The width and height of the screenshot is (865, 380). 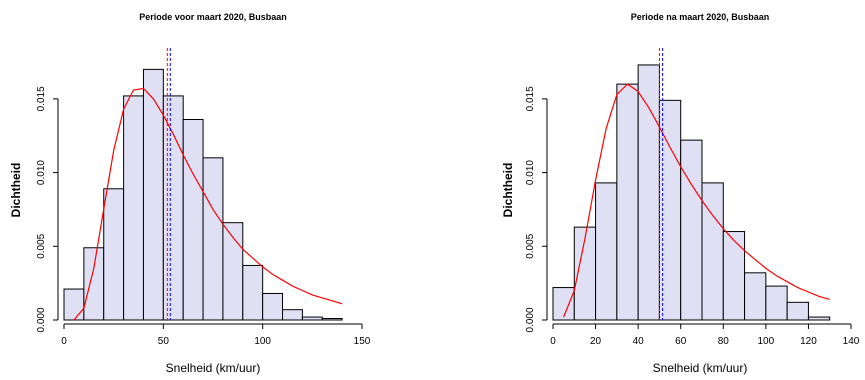 I want to click on x-tick-label: 140, so click(x=851, y=341).